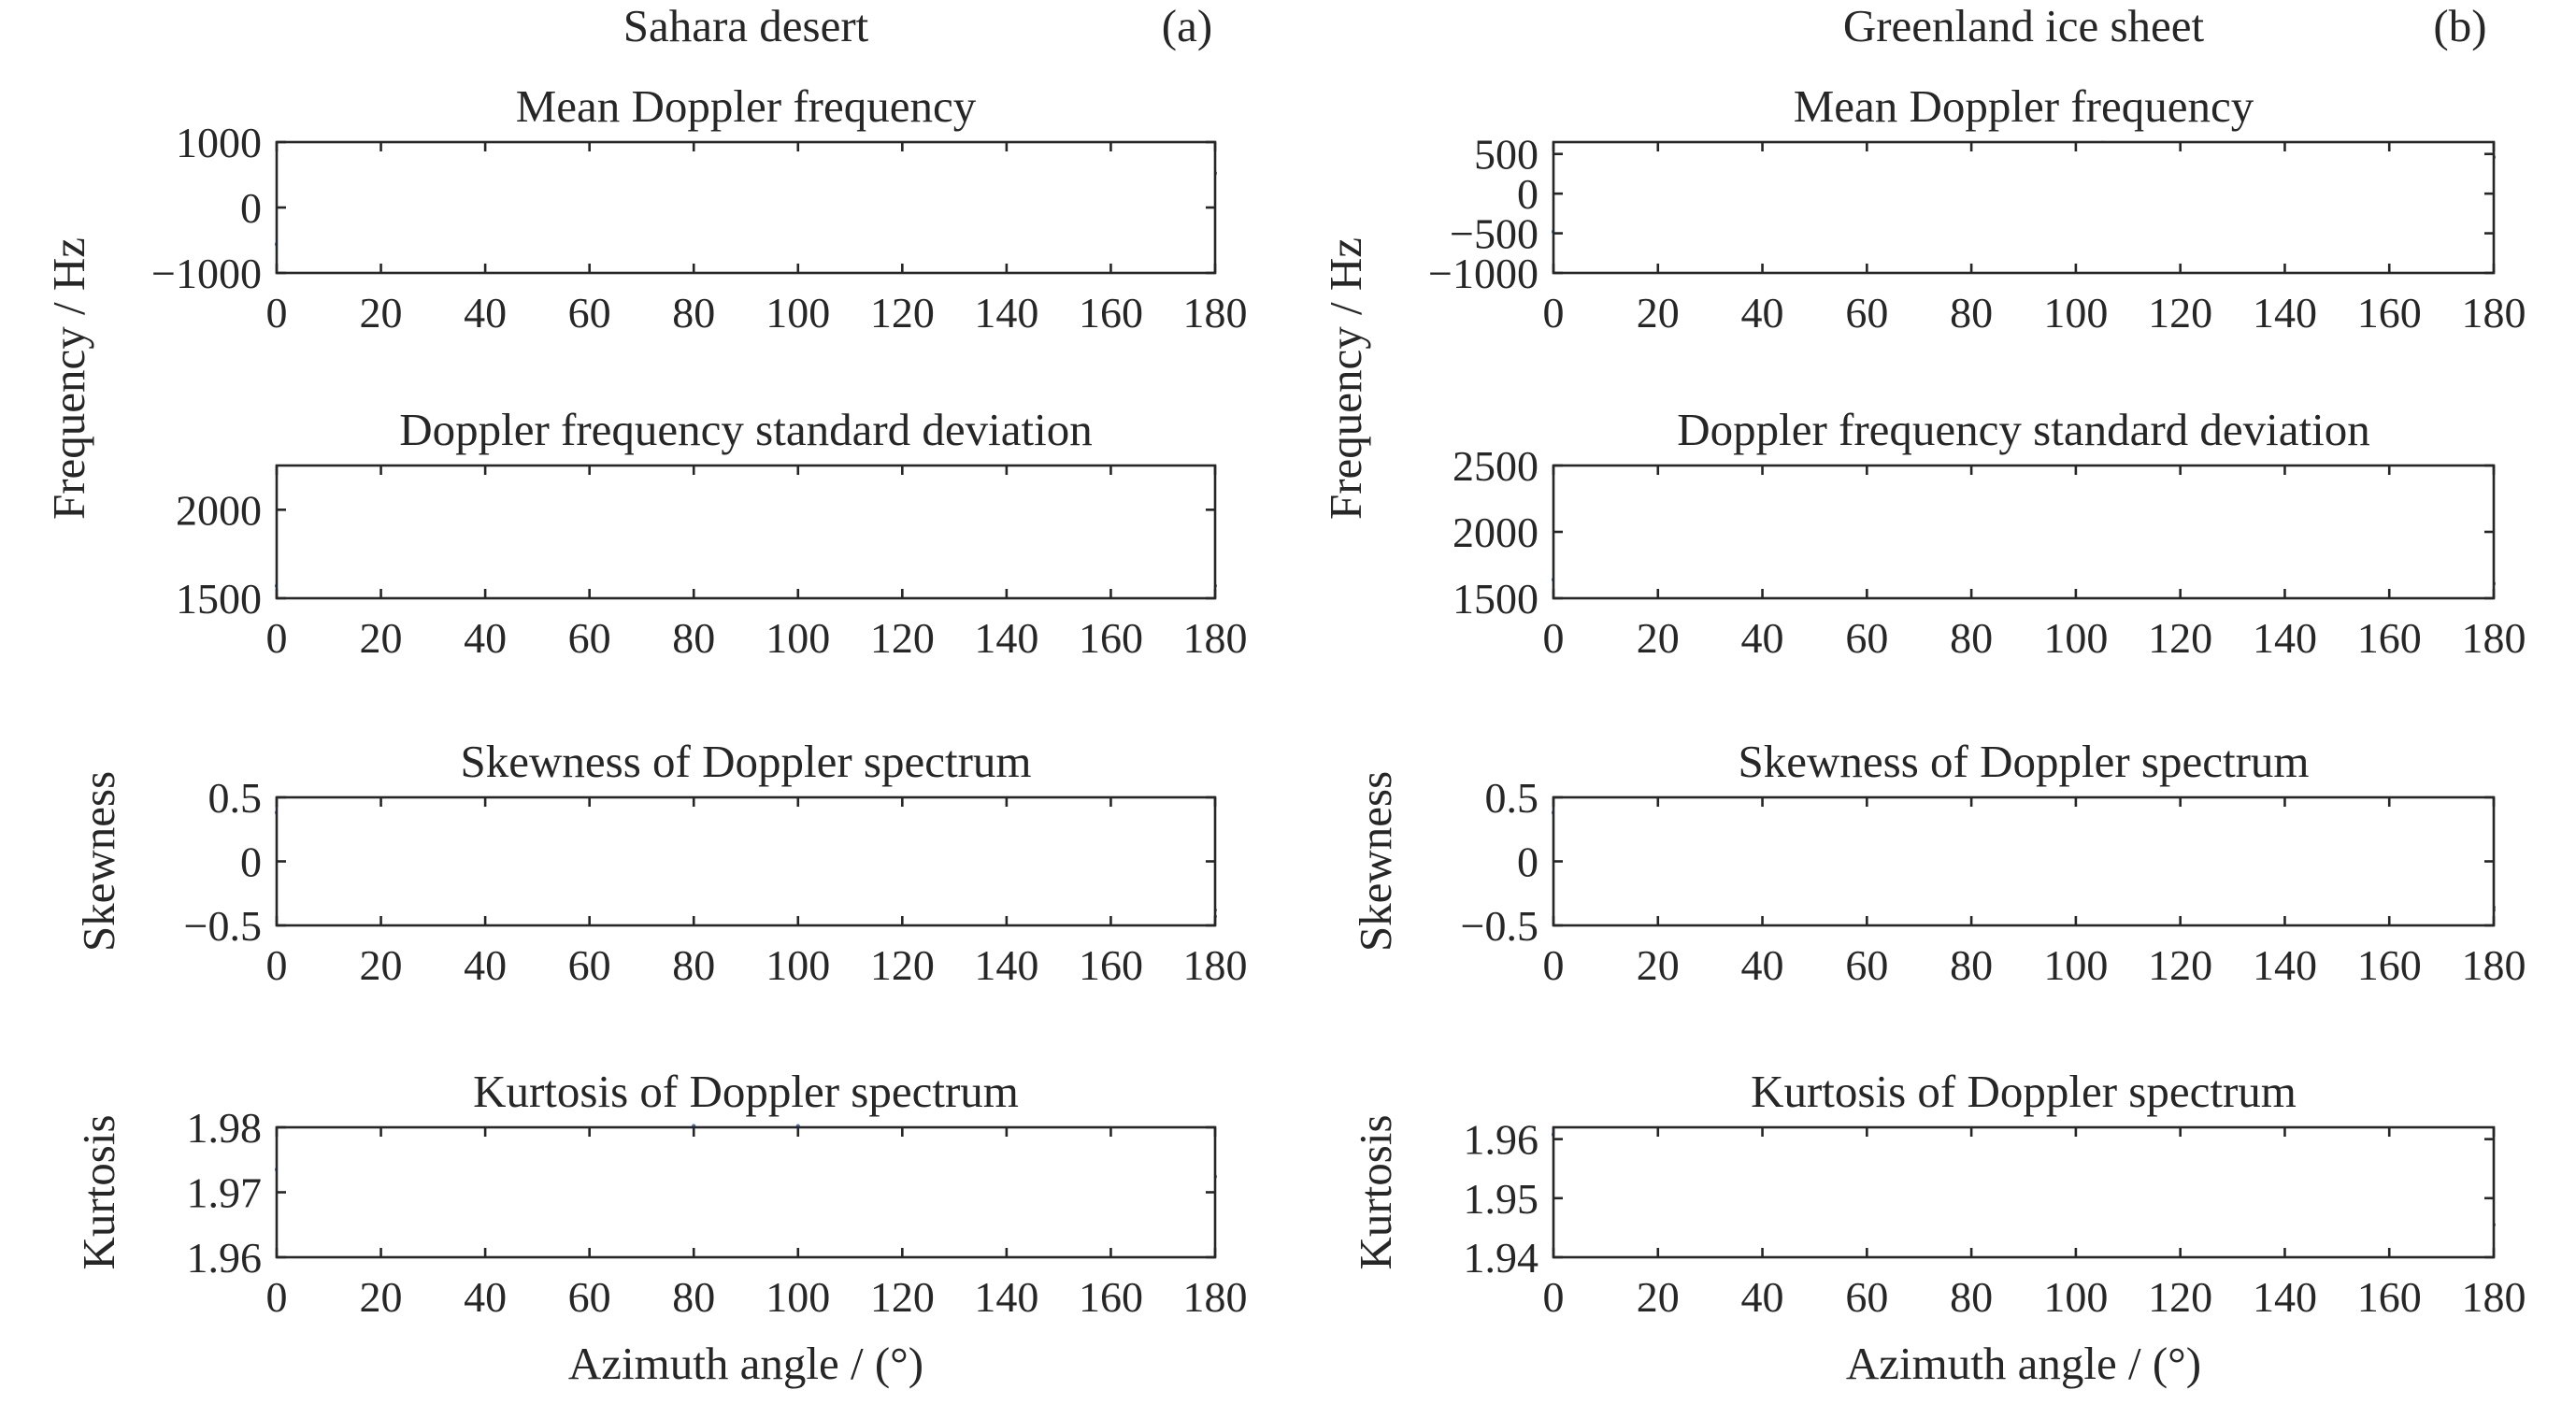 Image resolution: width=2576 pixels, height=1404 pixels. I want to click on sahara-std-dev-xtick-label-0: 0, so click(277, 638).